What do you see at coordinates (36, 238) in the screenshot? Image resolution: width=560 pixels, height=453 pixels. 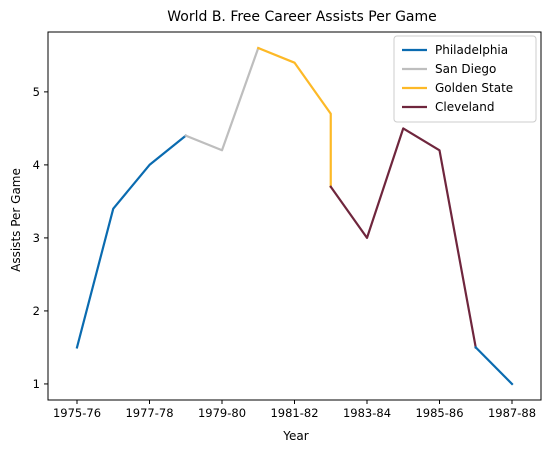 I see `y-tick-label: 3` at bounding box center [36, 238].